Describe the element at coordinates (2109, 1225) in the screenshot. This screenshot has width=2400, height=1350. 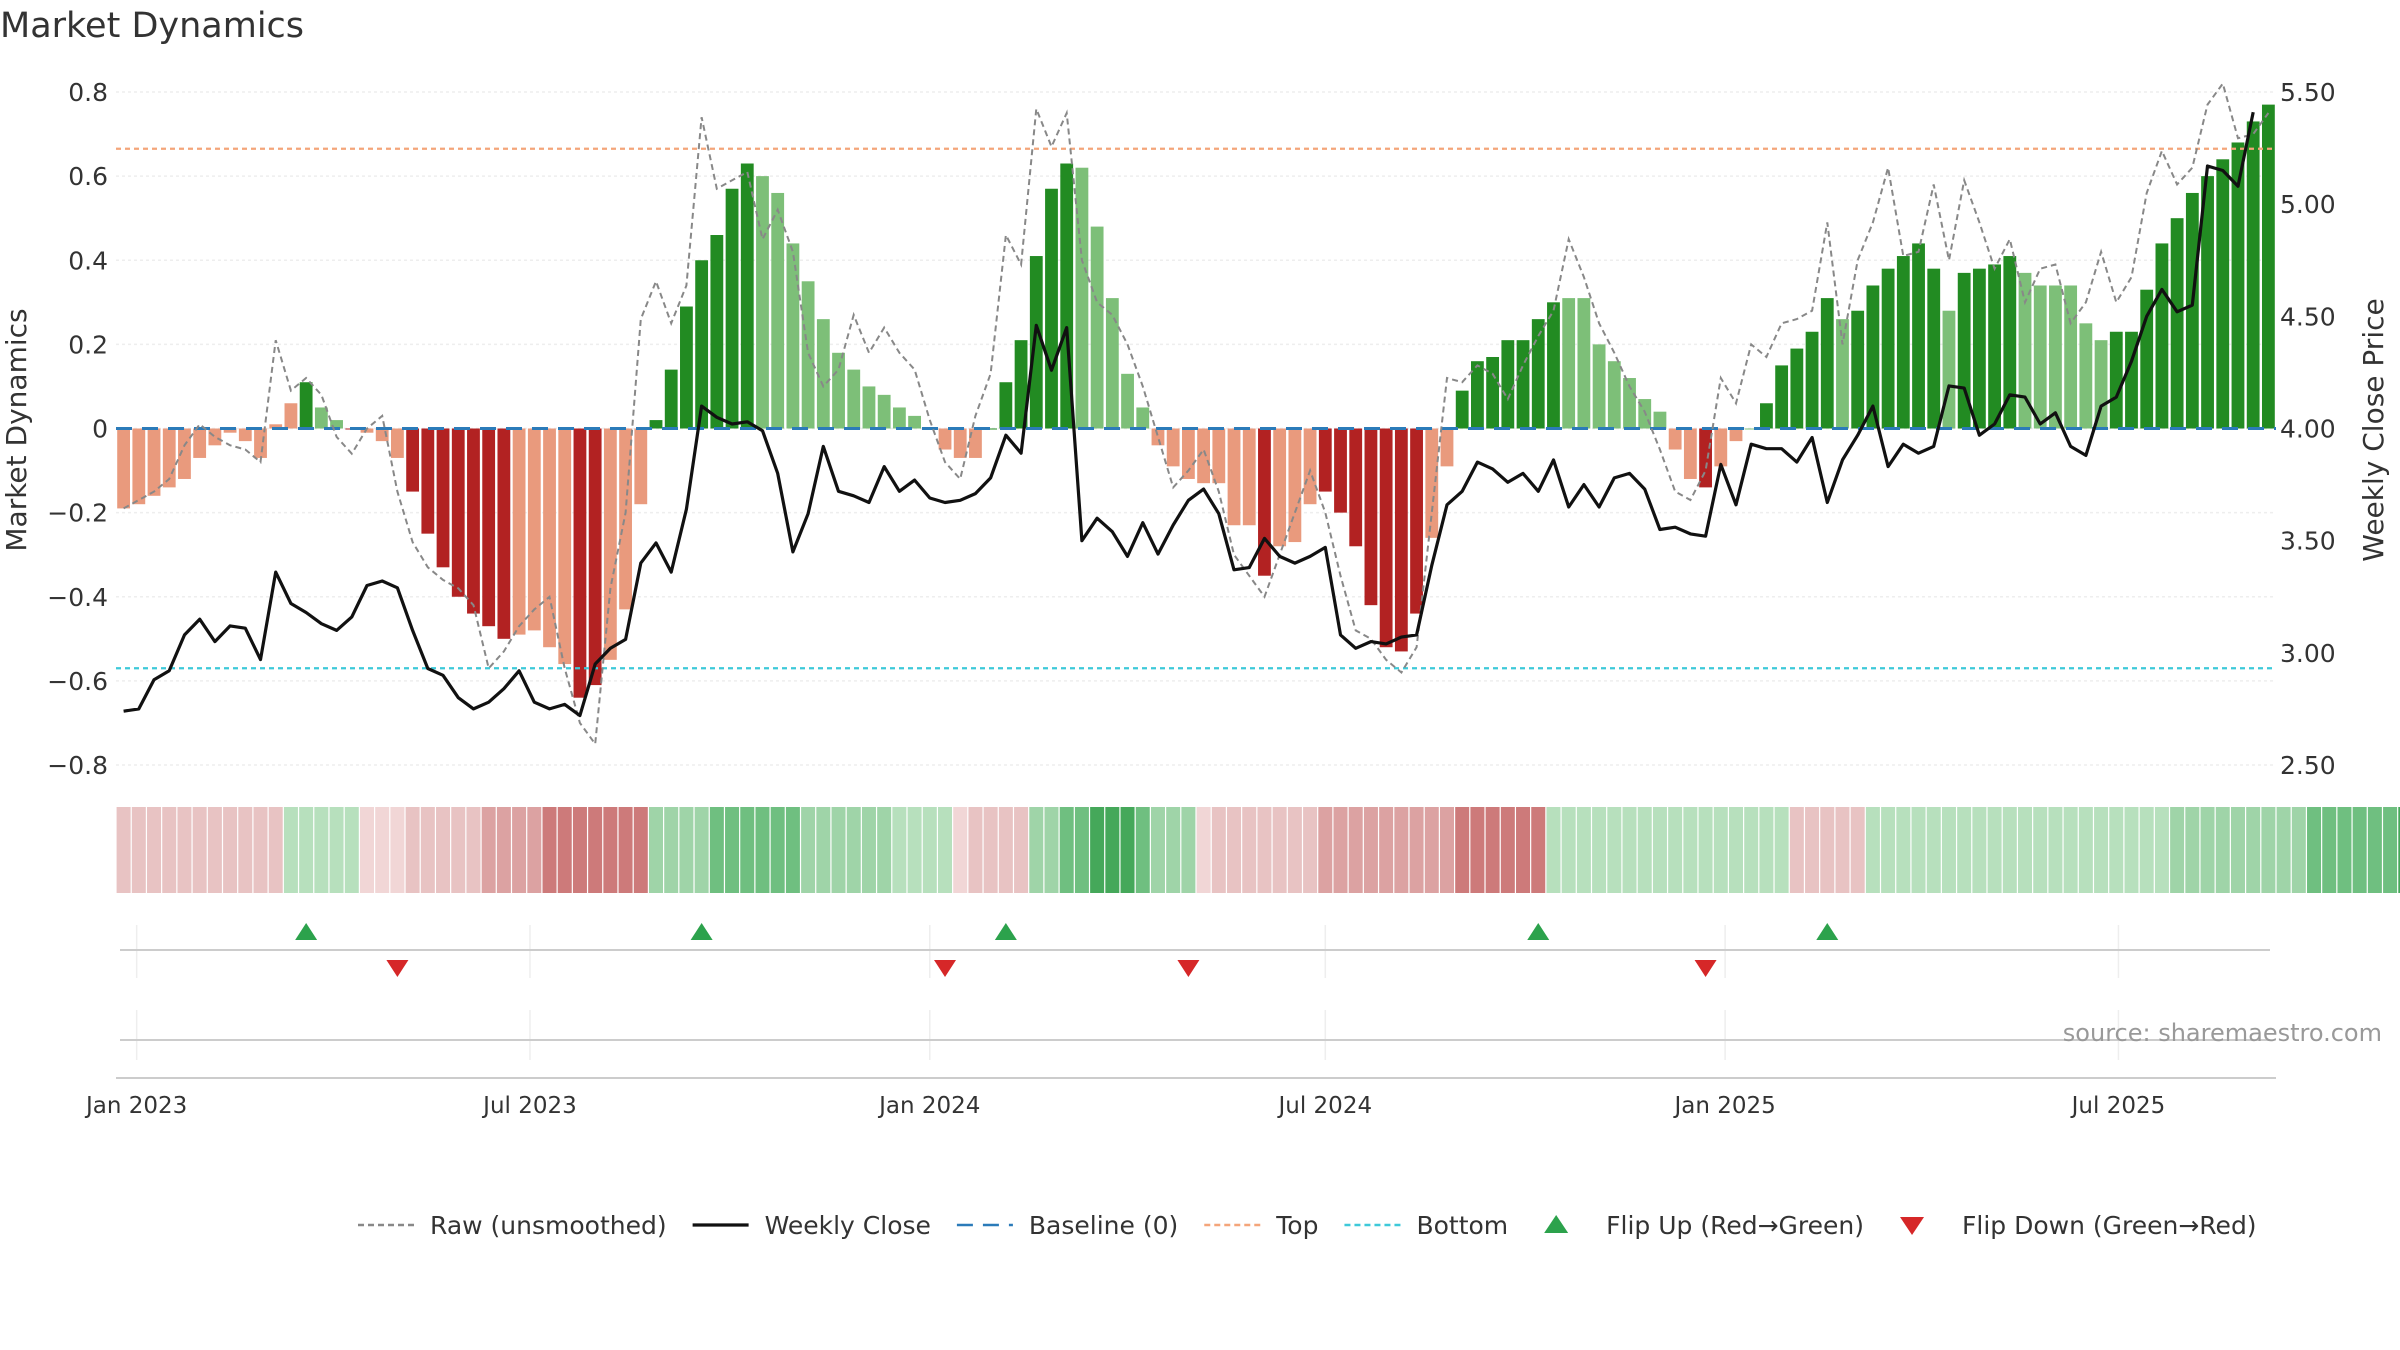
I see `legend-label: Flip Down (Green→Red)` at that location.